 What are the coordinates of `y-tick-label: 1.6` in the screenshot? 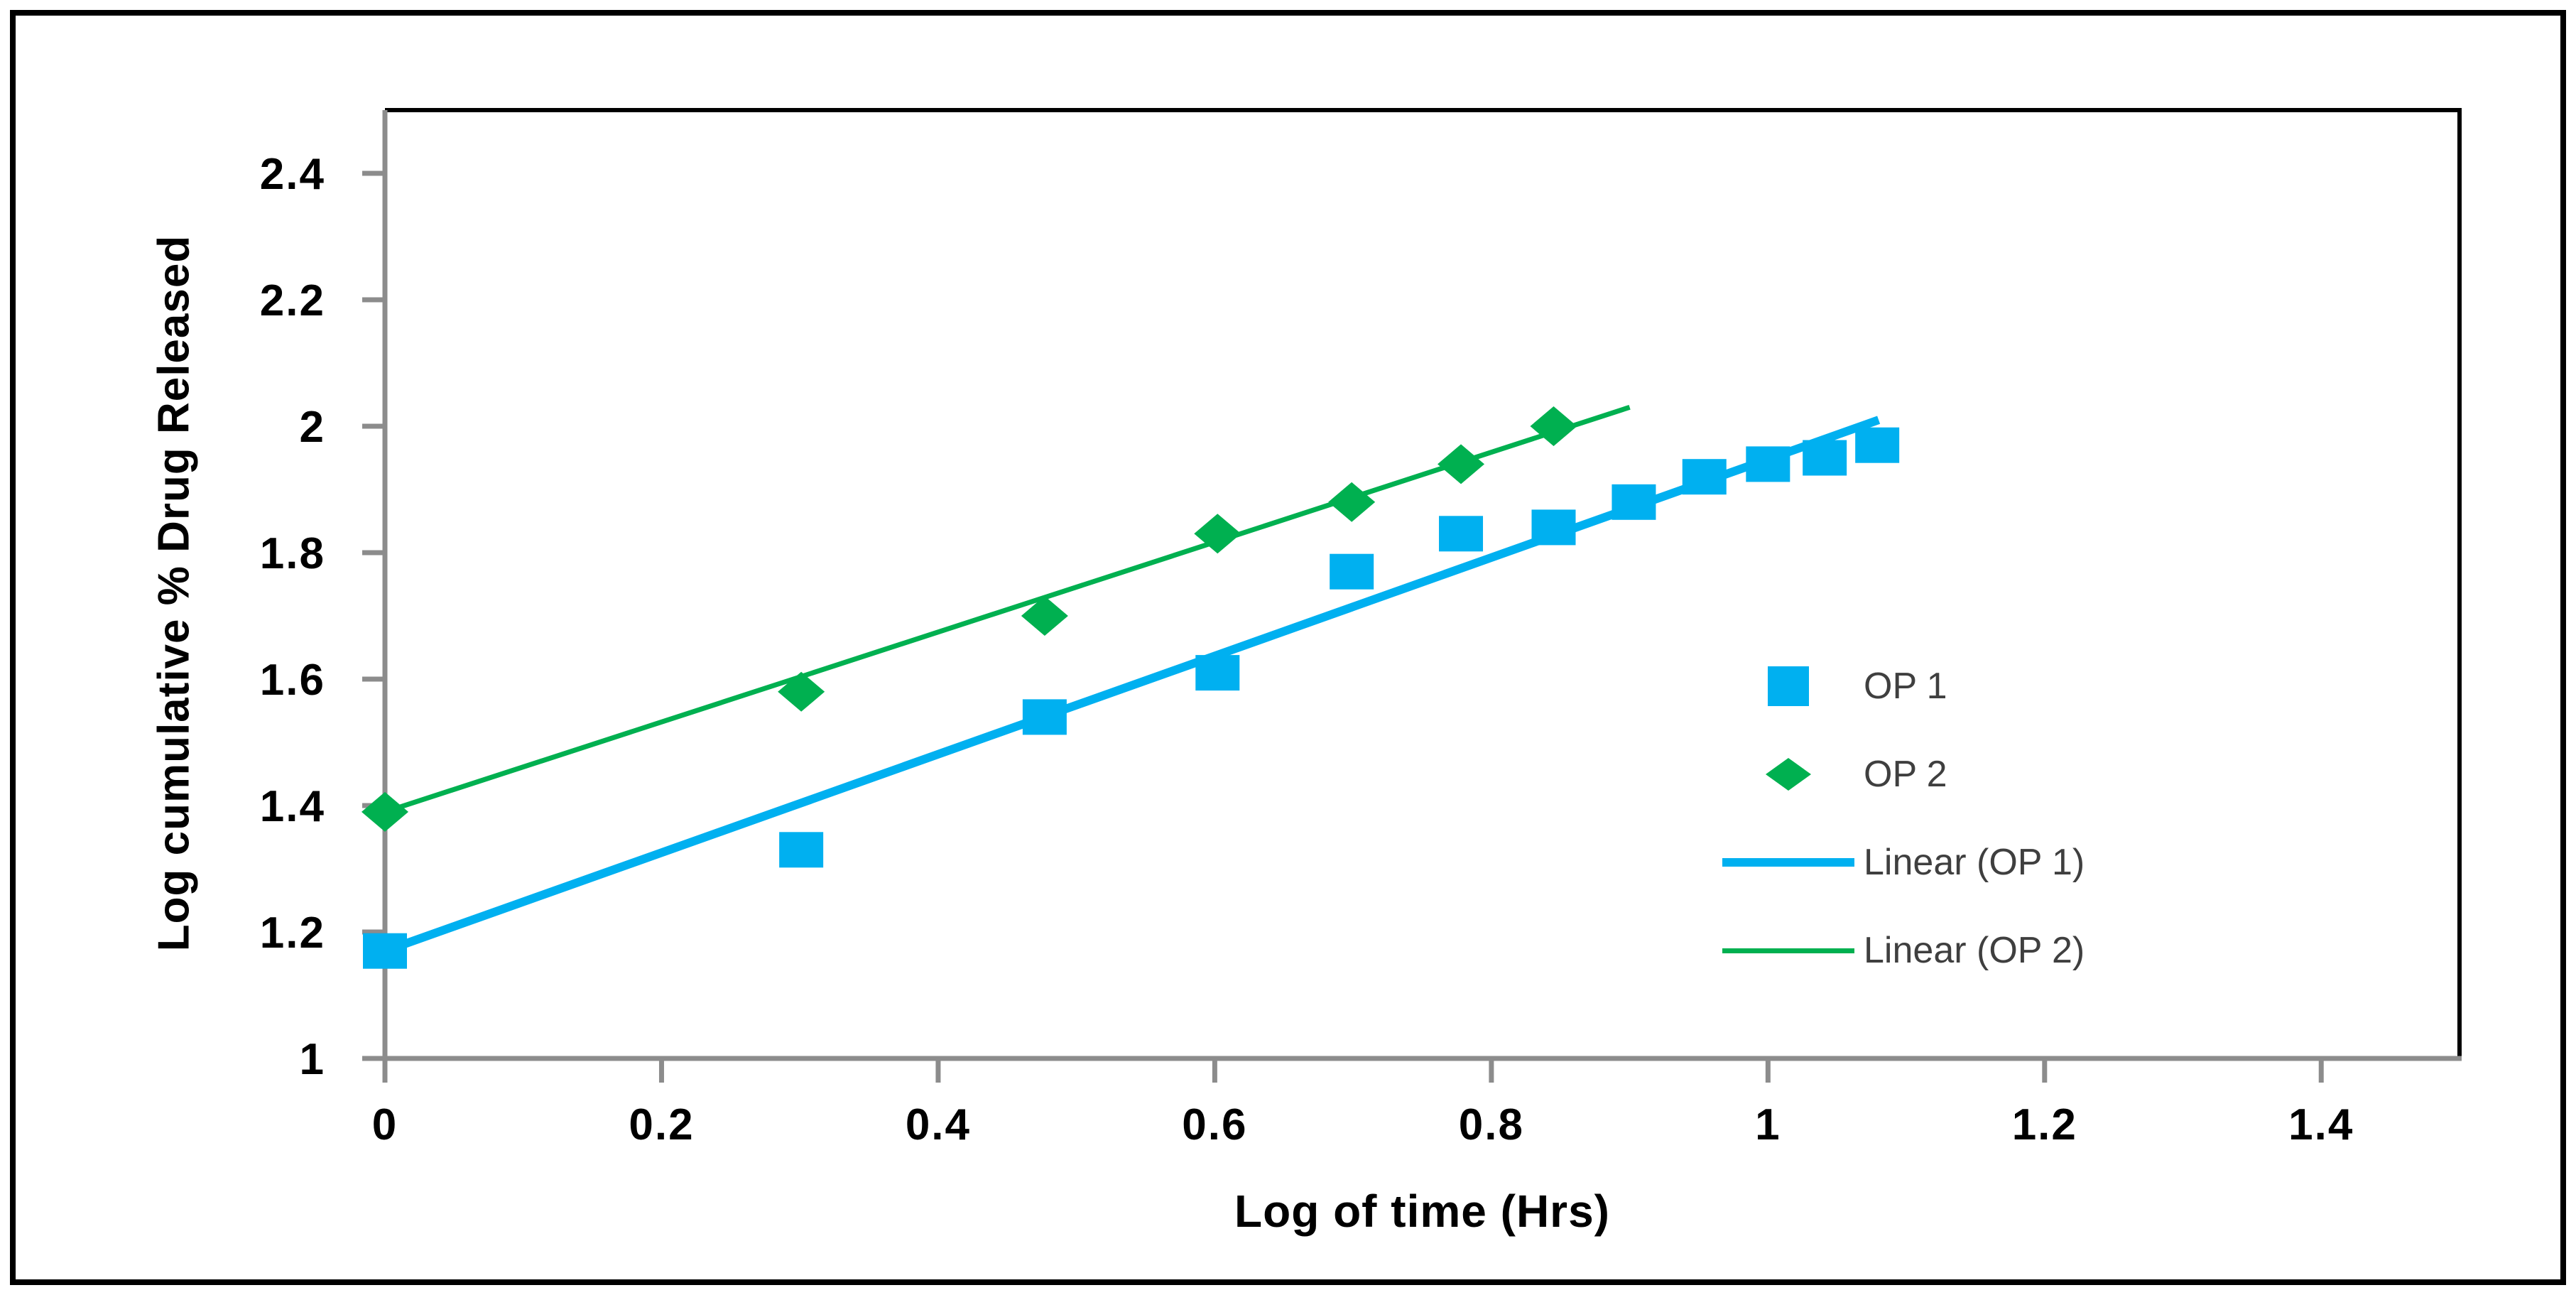 It's located at (293, 680).